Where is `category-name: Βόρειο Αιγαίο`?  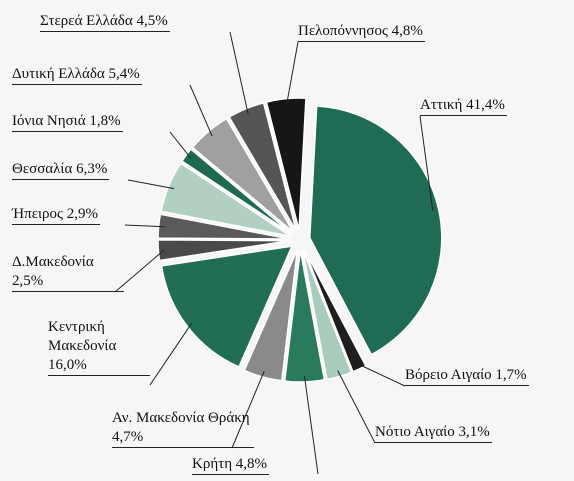 category-name: Βόρειο Αιγαίο is located at coordinates (448, 375).